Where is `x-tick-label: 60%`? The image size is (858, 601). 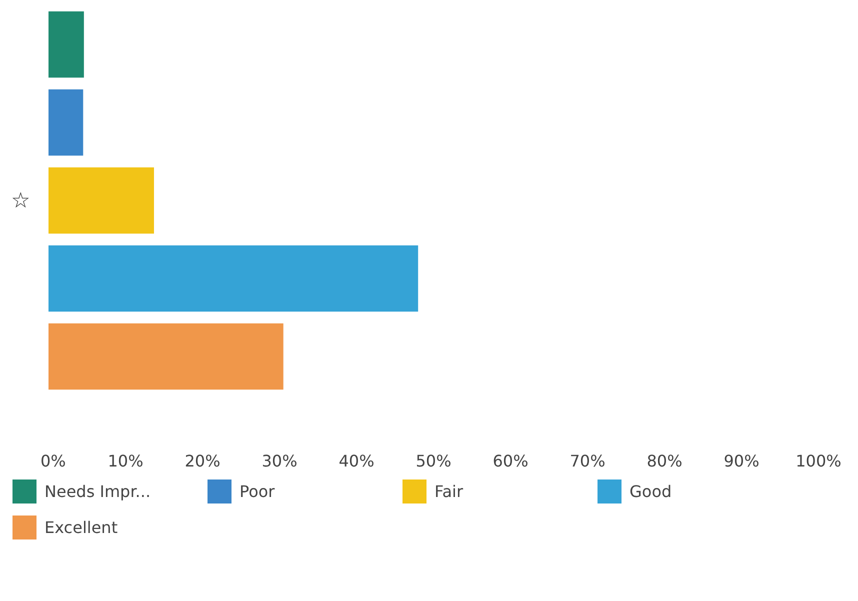 x-tick-label: 60% is located at coordinates (510, 461).